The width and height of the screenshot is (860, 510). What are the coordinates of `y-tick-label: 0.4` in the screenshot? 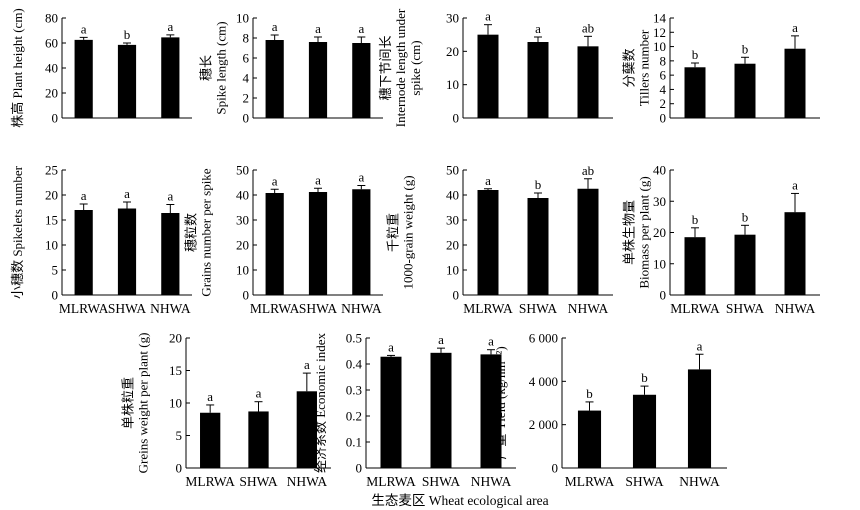 It's located at (354, 364).